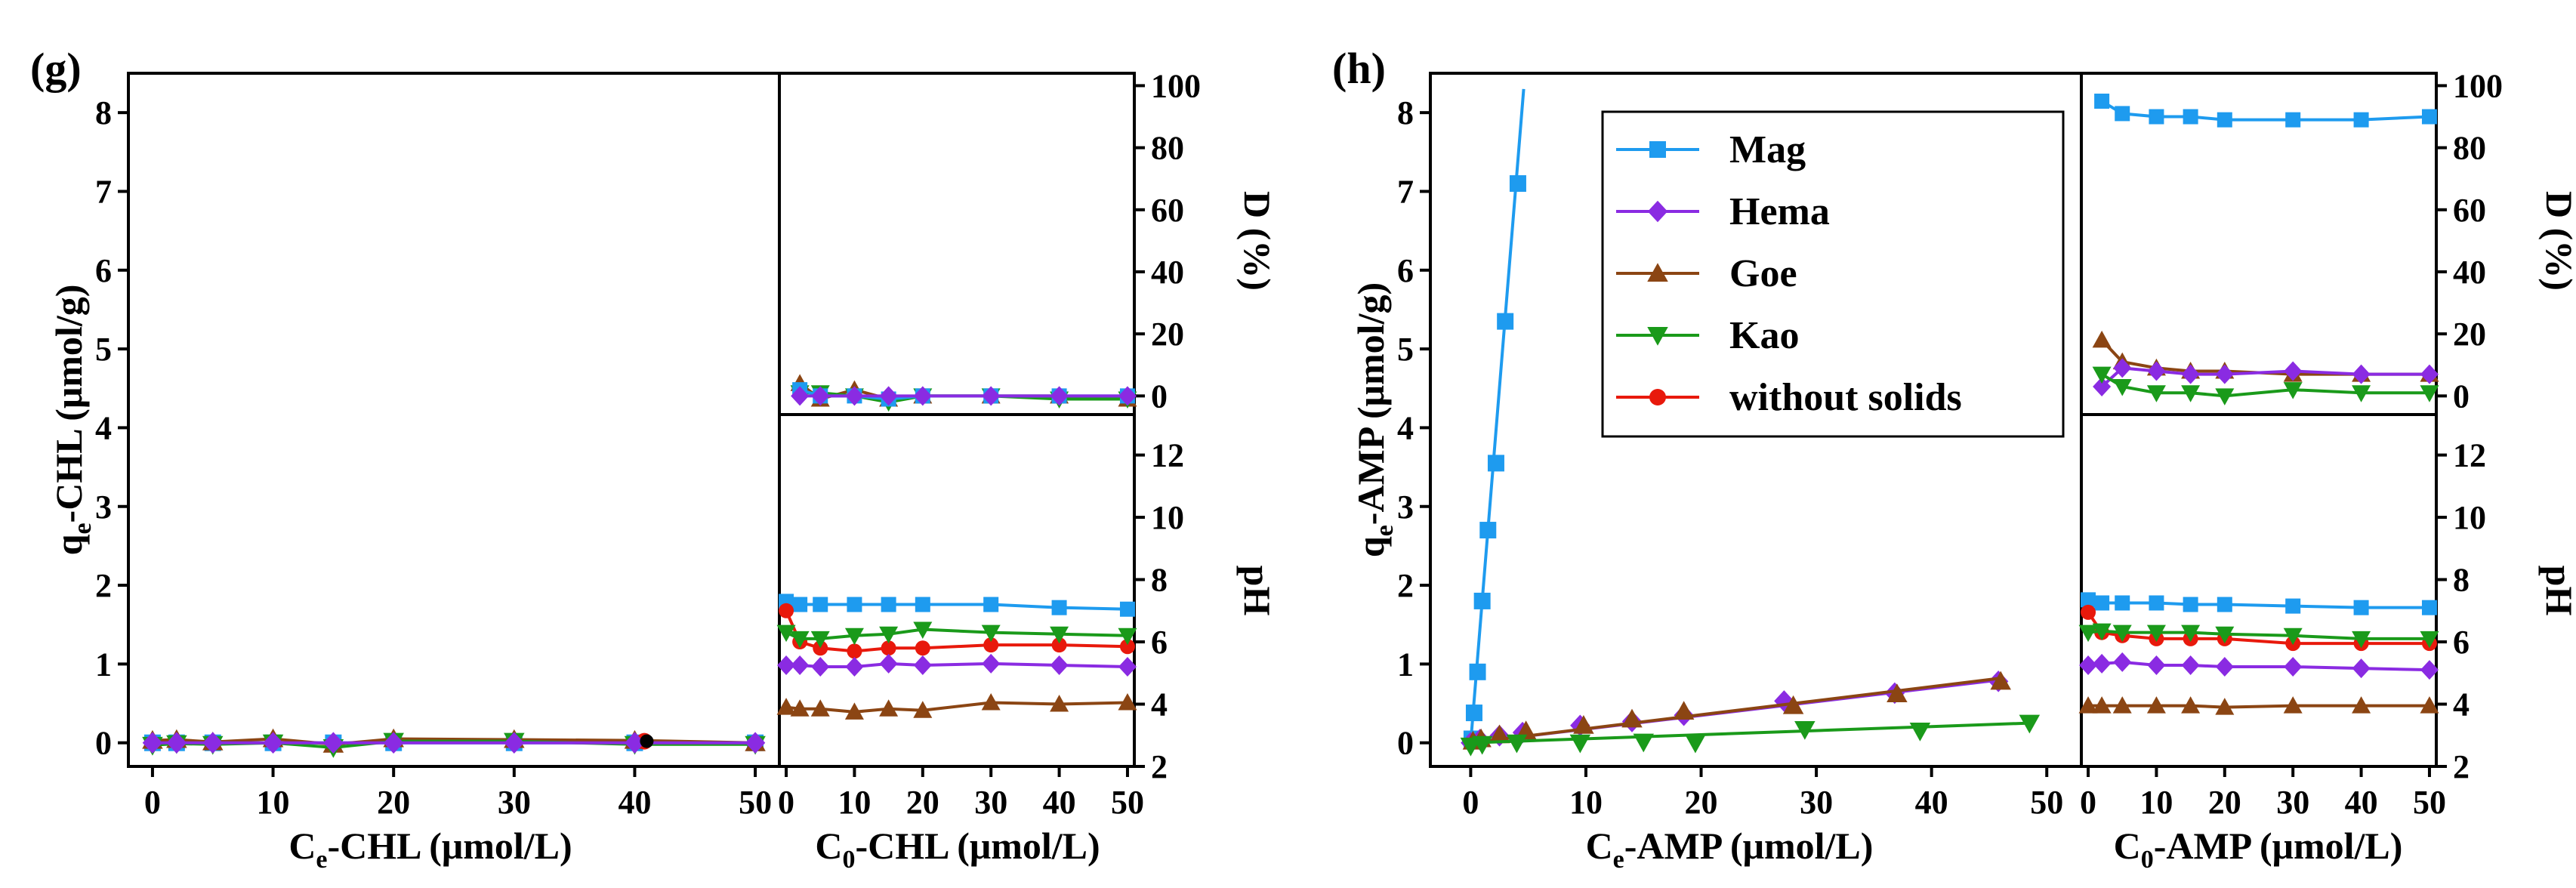  I want to click on main-g-xtick-label: 20, so click(393, 802).